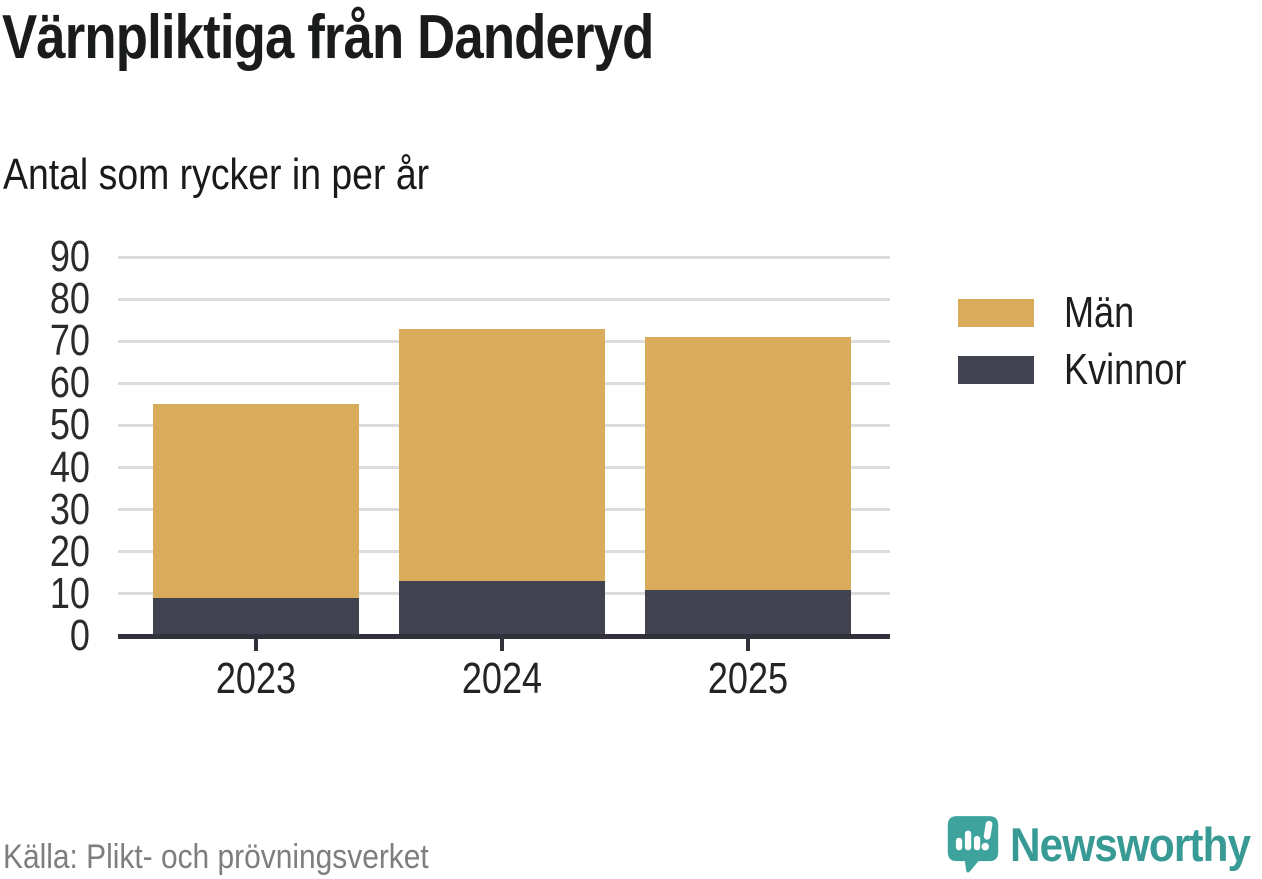  What do you see at coordinates (256, 501) in the screenshot?
I see `bar-segment-män-2023` at bounding box center [256, 501].